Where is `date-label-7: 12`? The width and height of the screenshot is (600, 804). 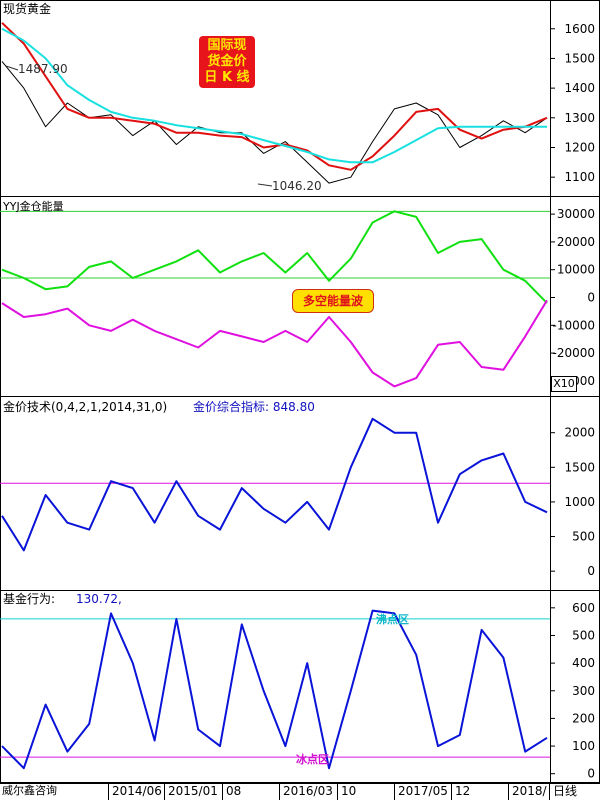 date-label-7: 12 is located at coordinates (463, 791).